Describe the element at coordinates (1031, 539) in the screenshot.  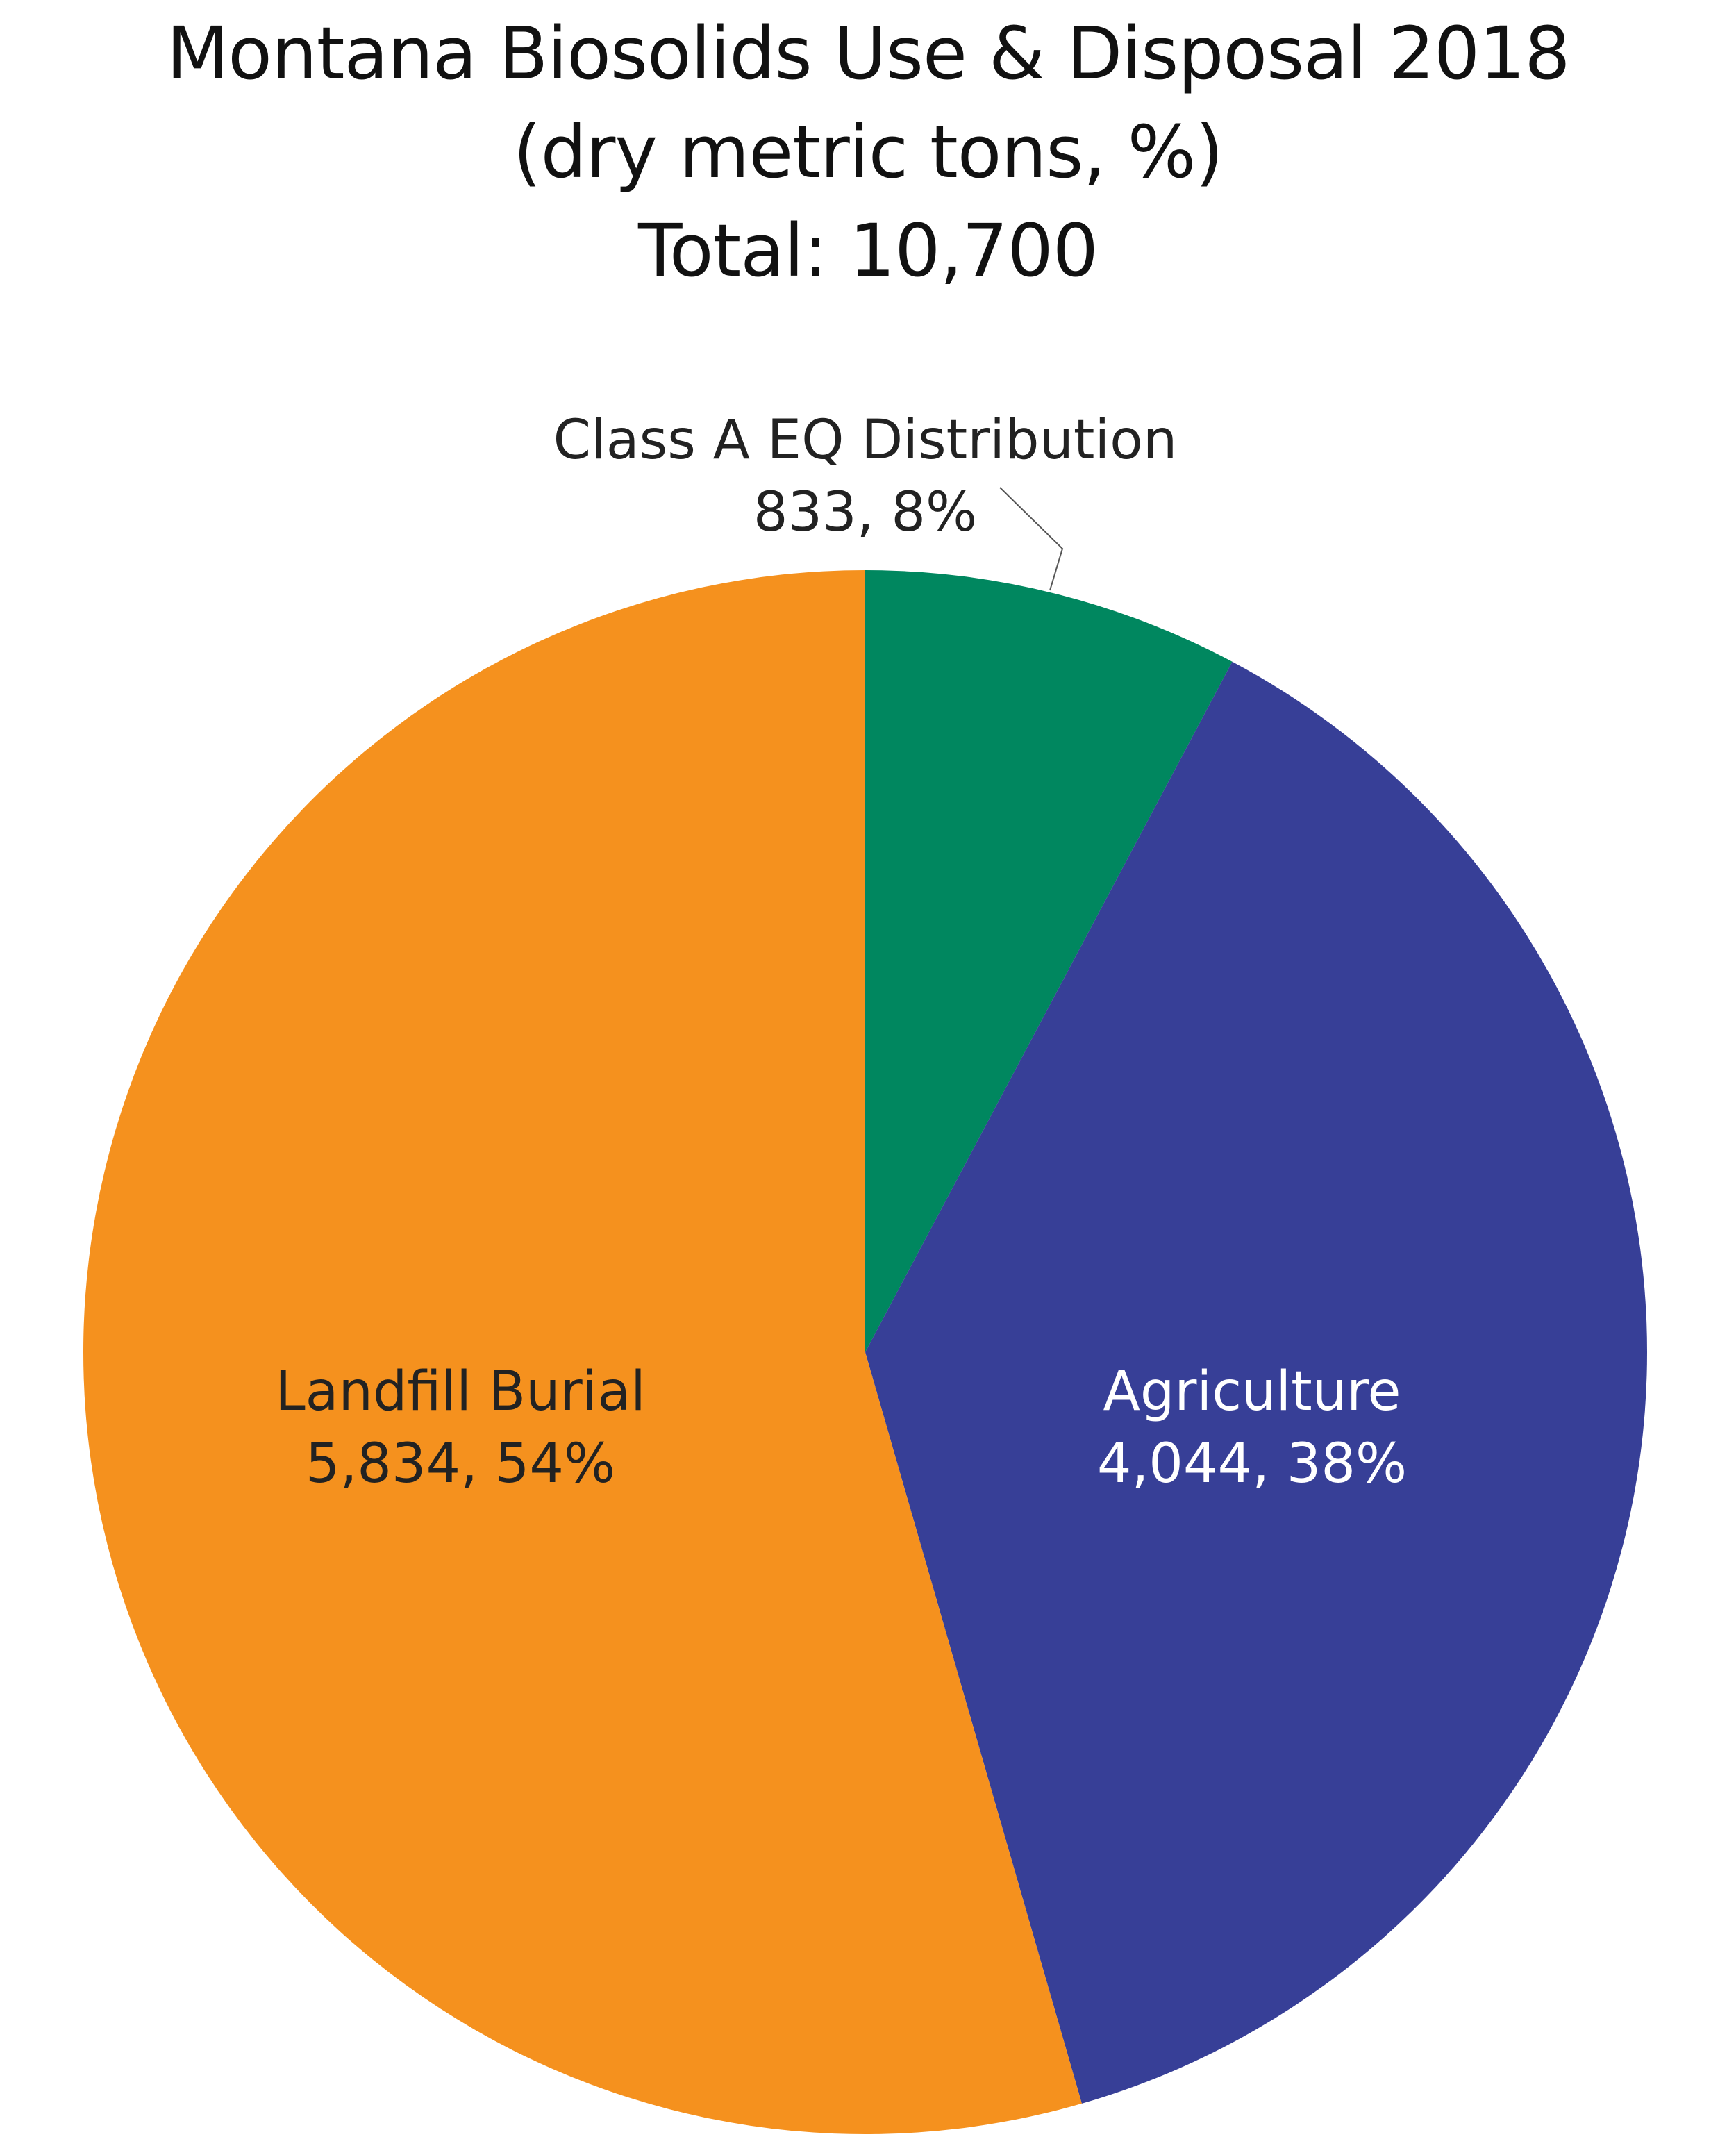
I see `leader-line` at that location.